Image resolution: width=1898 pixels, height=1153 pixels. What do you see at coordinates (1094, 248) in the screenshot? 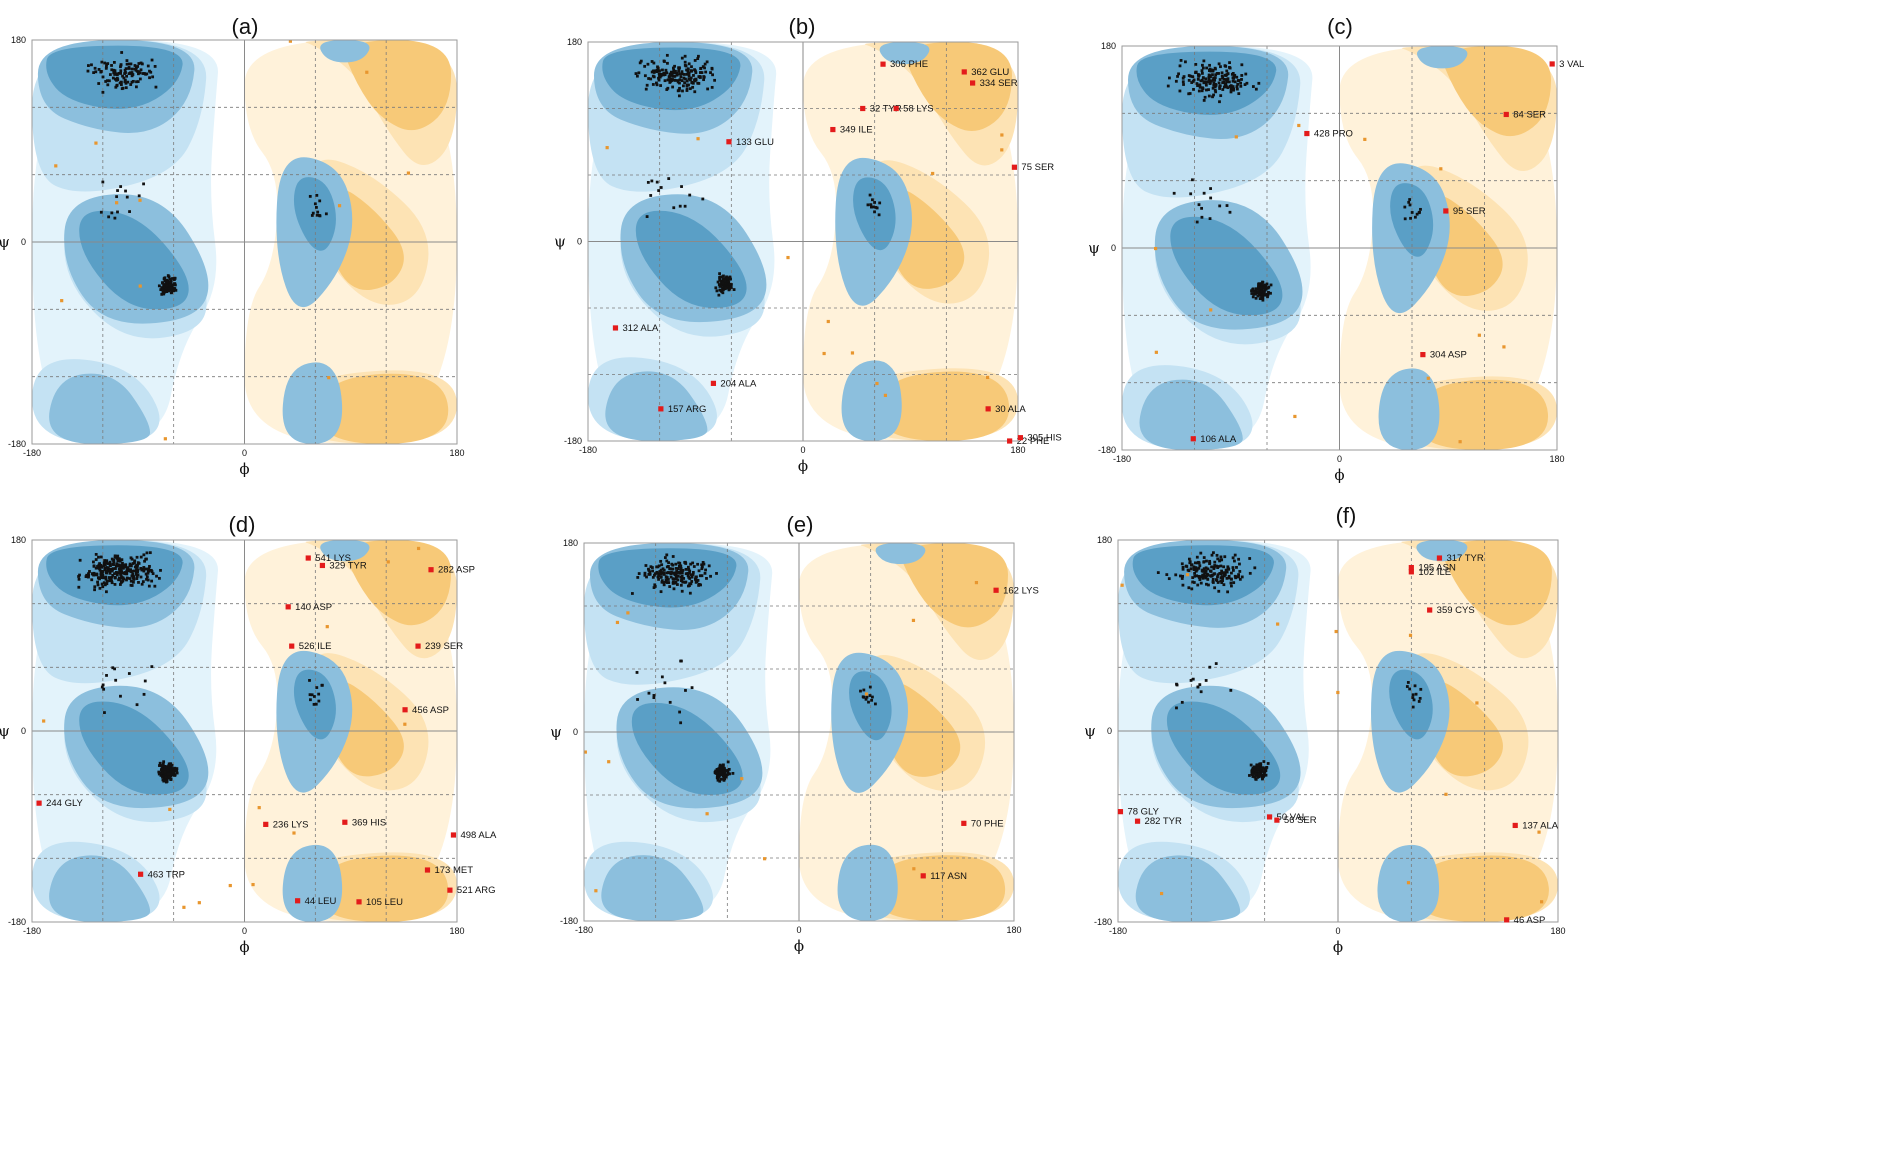
I see `y-axis-label: ψ` at bounding box center [1094, 248].